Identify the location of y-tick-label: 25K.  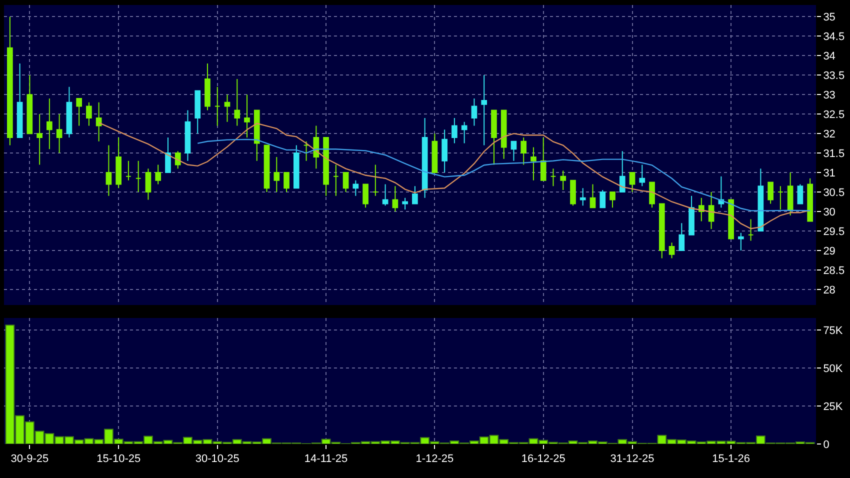
(833, 406).